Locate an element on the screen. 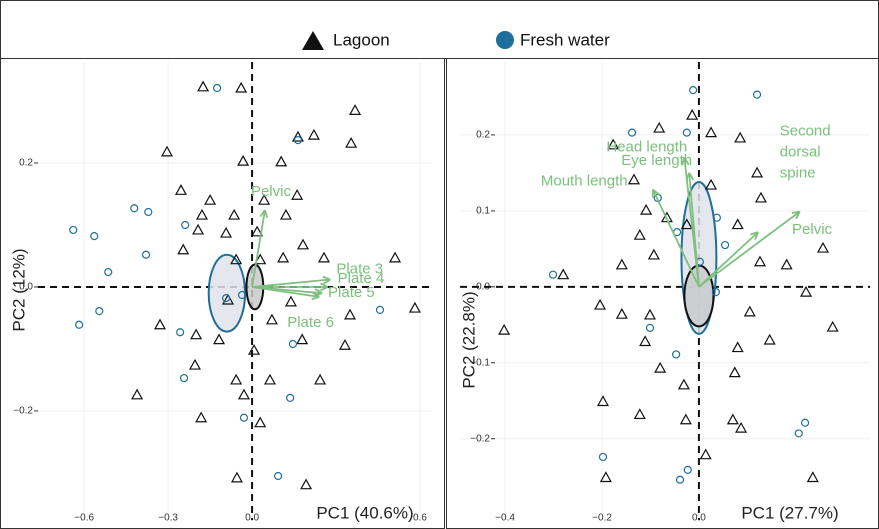 The image size is (879, 529). legend-box is located at coordinates (439, 29).